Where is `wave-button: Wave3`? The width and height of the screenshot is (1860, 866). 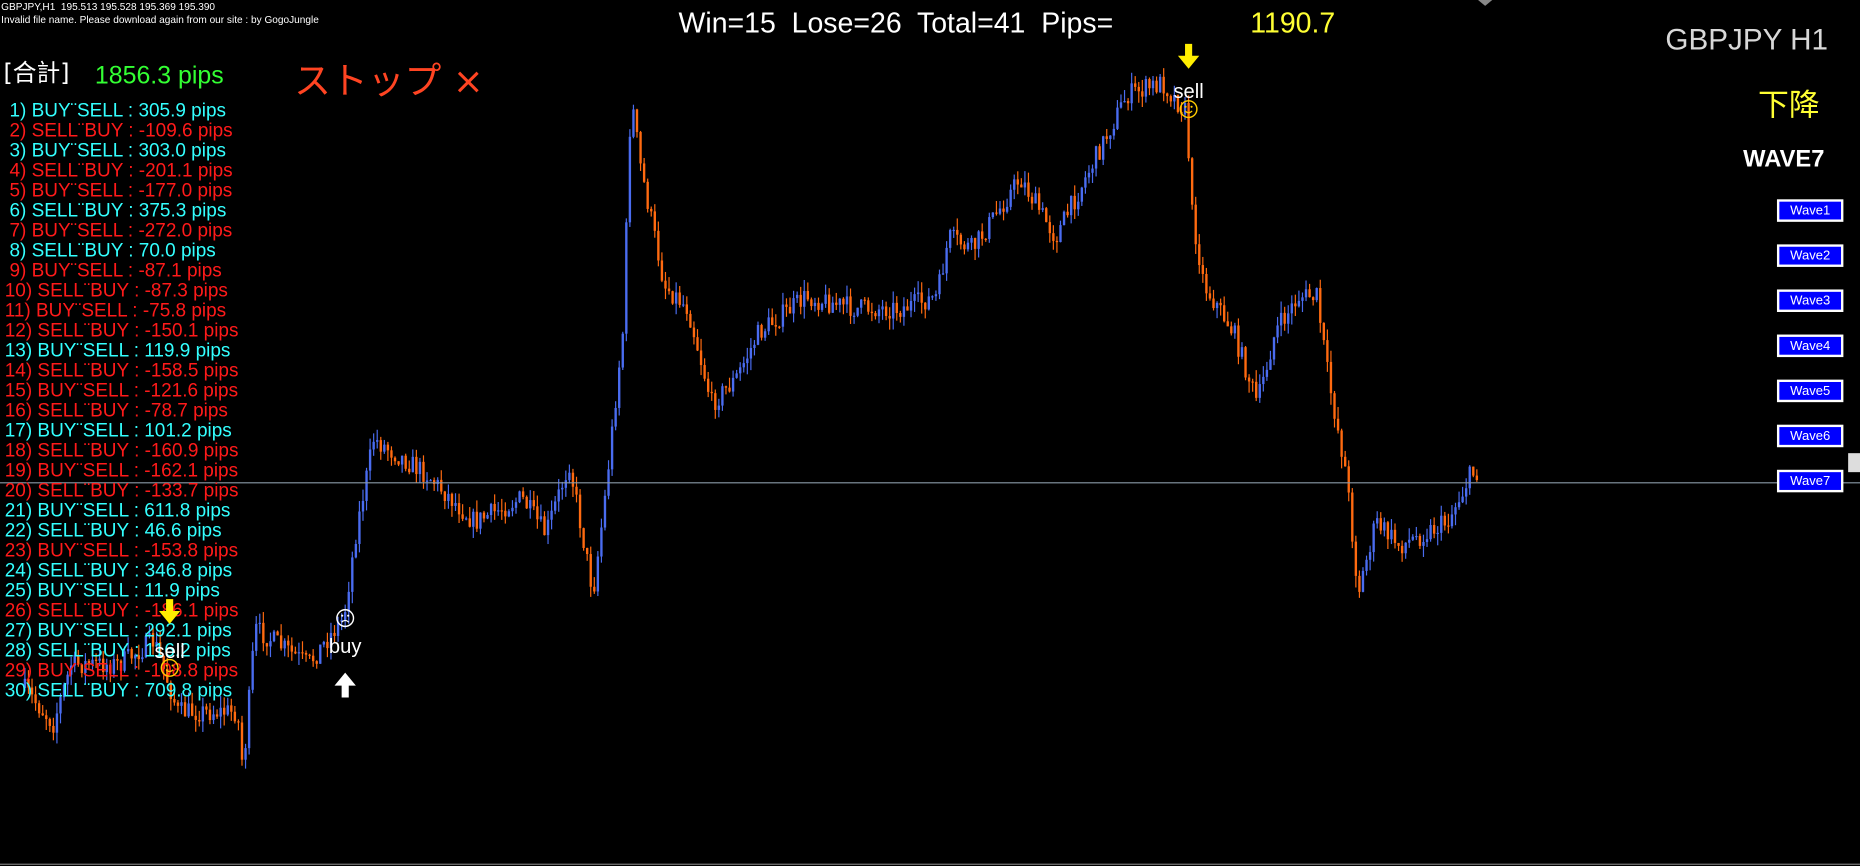 wave-button: Wave3 is located at coordinates (1810, 300).